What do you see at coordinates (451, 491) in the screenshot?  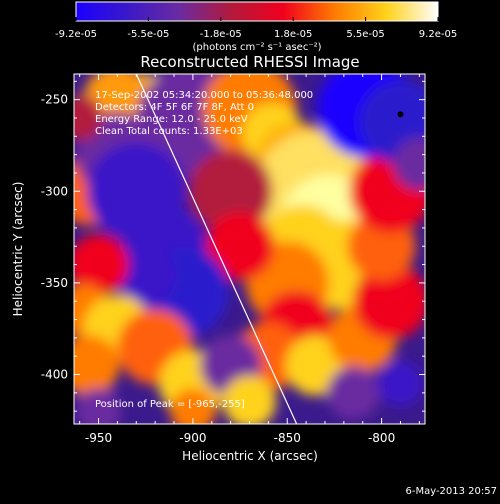 I see `footer-date: 6-May-2013 20:57` at bounding box center [451, 491].